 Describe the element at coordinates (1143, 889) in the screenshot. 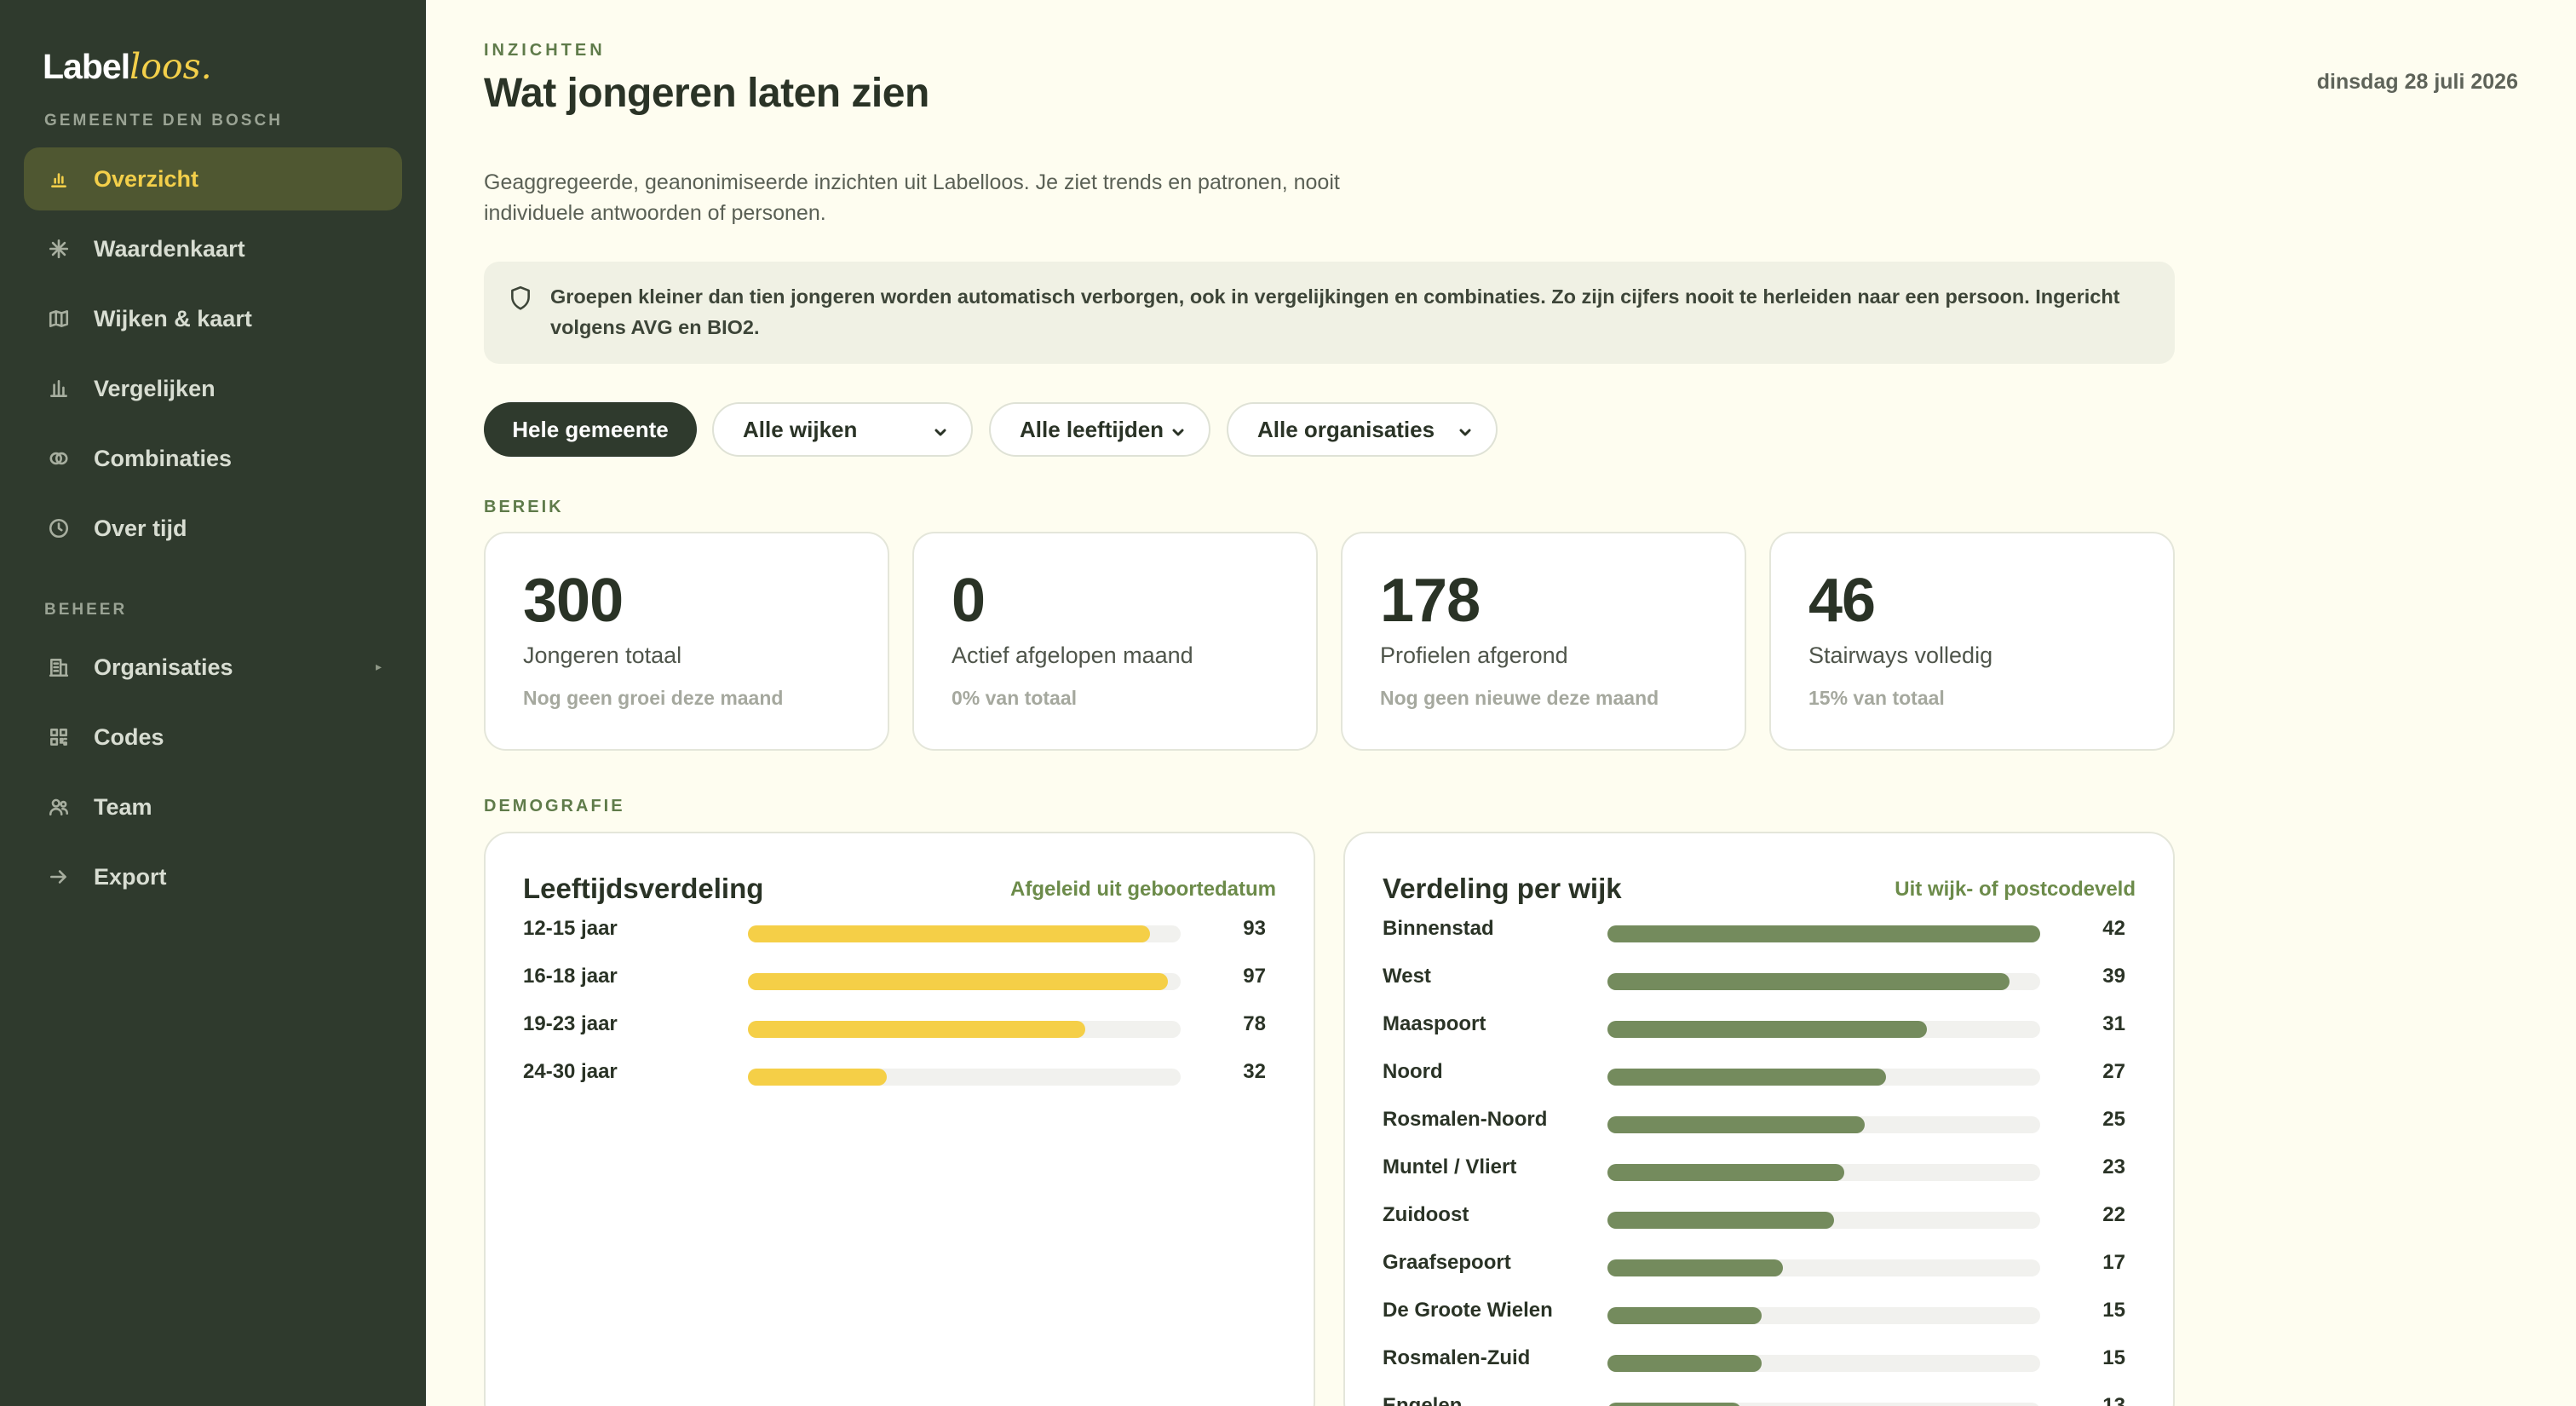

I see `card-source: Afgeleid uit geboortedatum` at that location.